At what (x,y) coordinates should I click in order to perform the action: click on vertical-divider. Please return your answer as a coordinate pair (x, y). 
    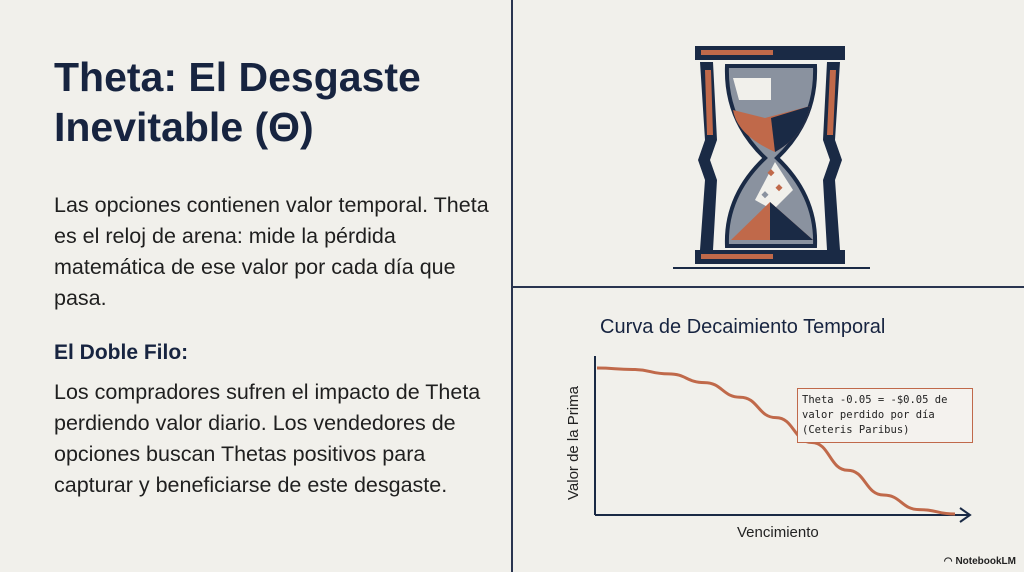
    Looking at the image, I should click on (512, 286).